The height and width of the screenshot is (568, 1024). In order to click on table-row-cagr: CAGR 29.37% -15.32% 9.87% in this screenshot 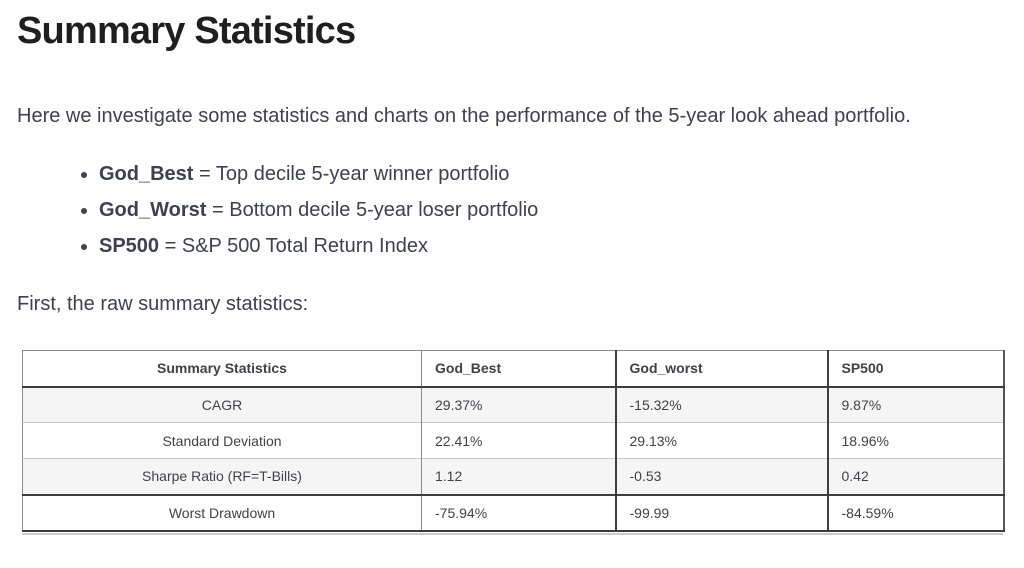, I will do `click(513, 404)`.